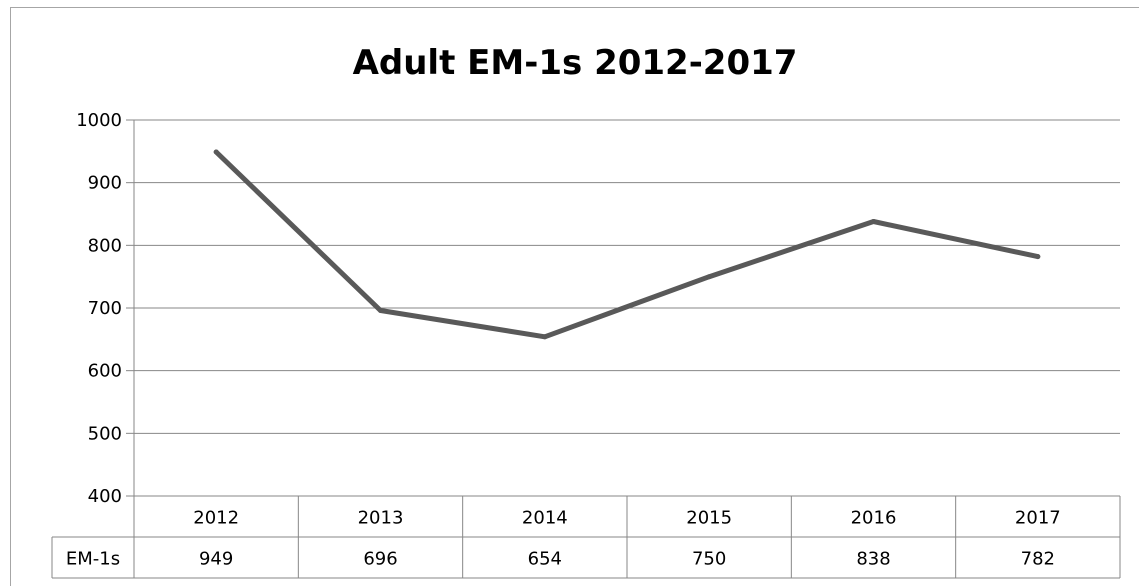  I want to click on x-tick-label-2015: 2015, so click(709, 518).